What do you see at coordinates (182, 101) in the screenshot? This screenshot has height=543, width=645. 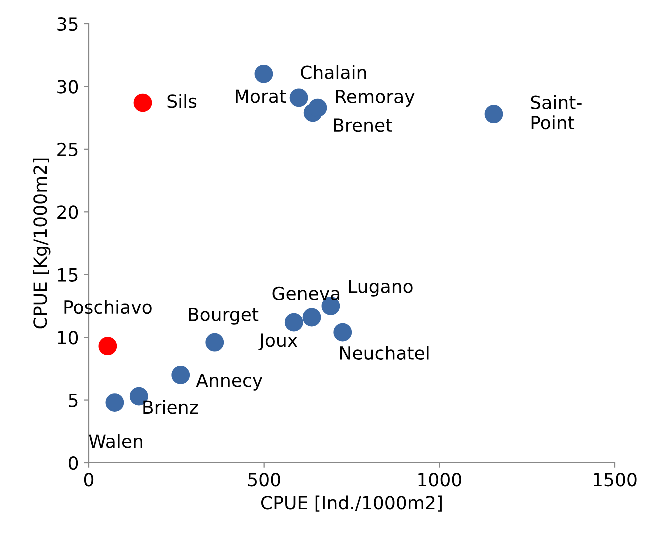 I see `annotation: Sils` at bounding box center [182, 101].